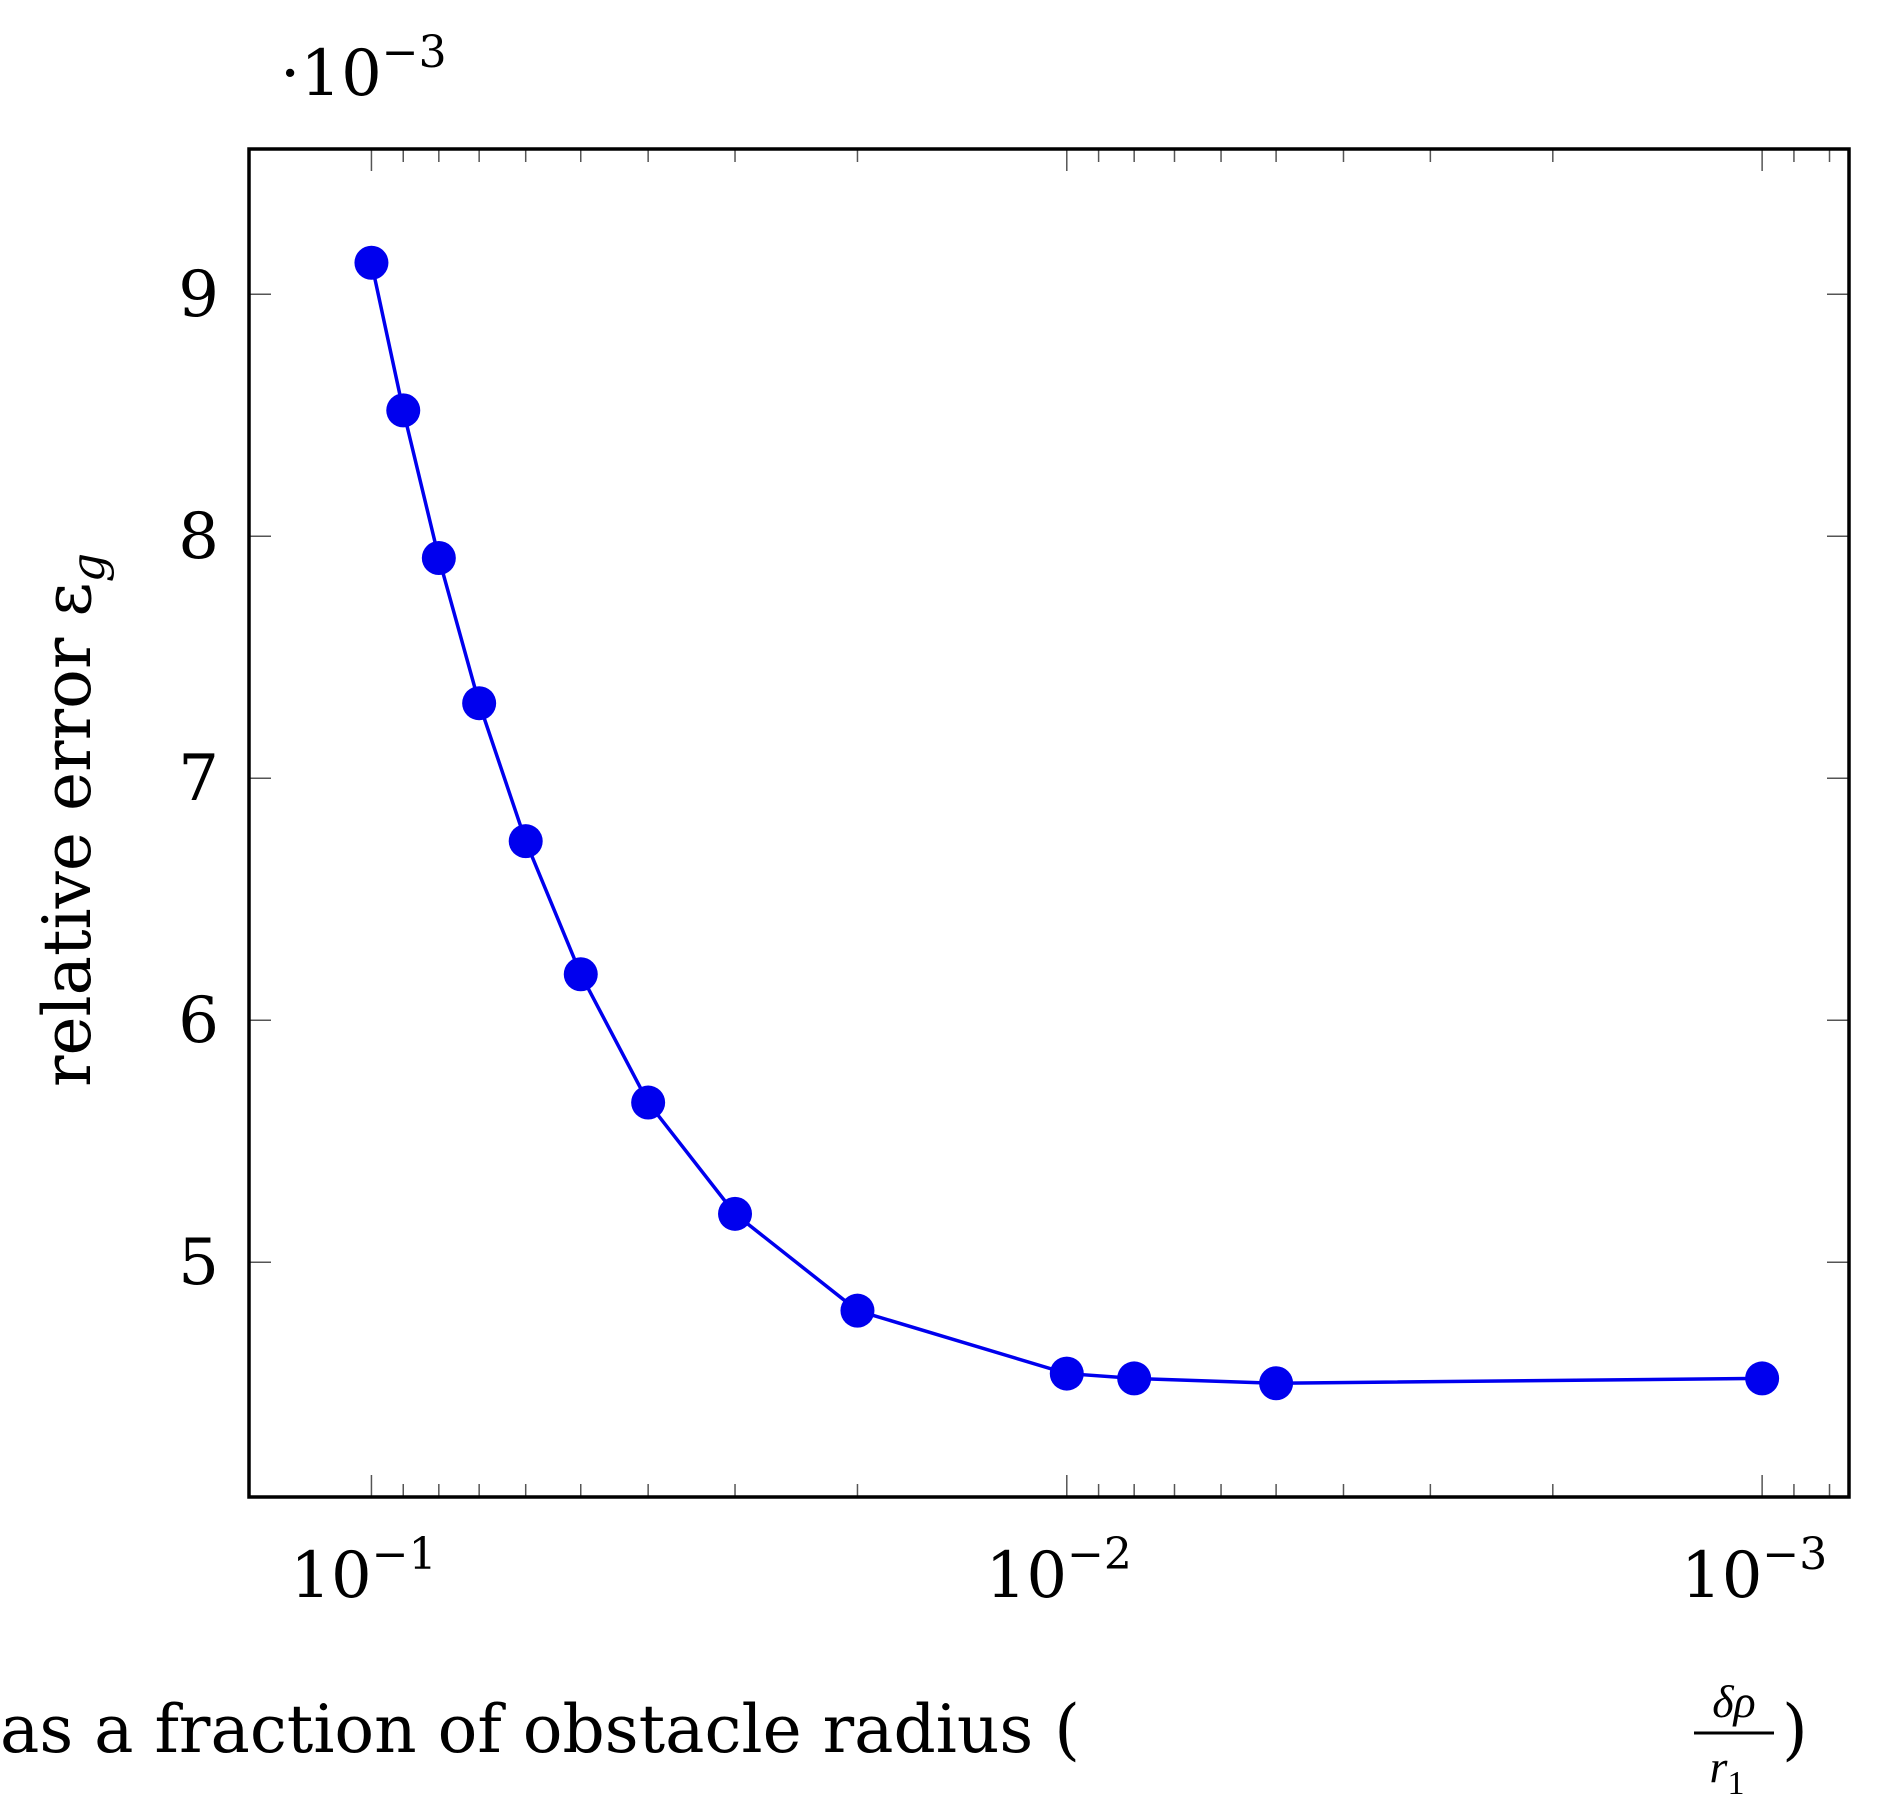 Image resolution: width=1895 pixels, height=1808 pixels. What do you see at coordinates (1734, 1739) in the screenshot?
I see `x-axis-label-fraction: δρ r1` at bounding box center [1734, 1739].